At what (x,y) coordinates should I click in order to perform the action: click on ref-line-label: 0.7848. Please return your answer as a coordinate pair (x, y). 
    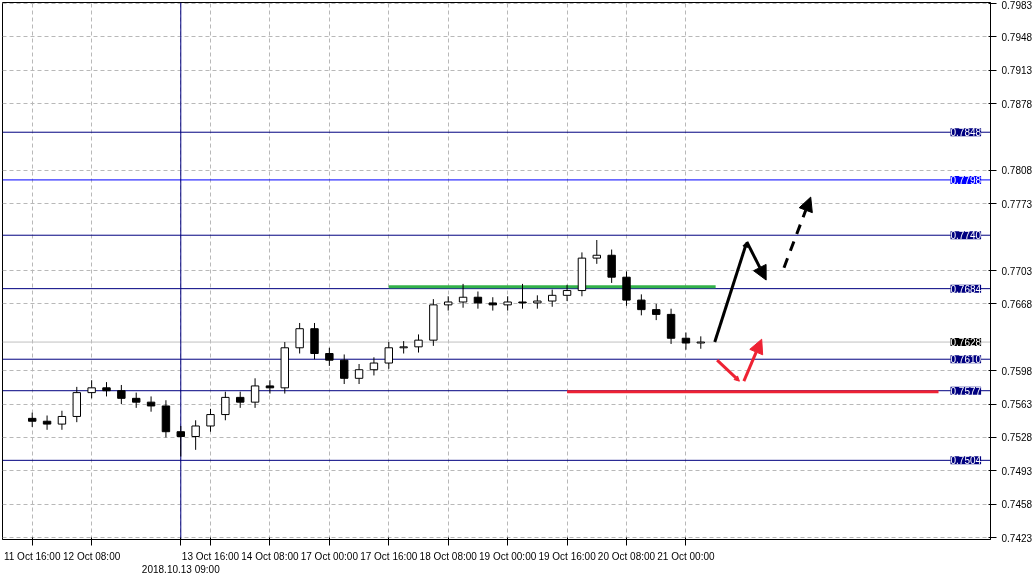
    Looking at the image, I should click on (966, 133).